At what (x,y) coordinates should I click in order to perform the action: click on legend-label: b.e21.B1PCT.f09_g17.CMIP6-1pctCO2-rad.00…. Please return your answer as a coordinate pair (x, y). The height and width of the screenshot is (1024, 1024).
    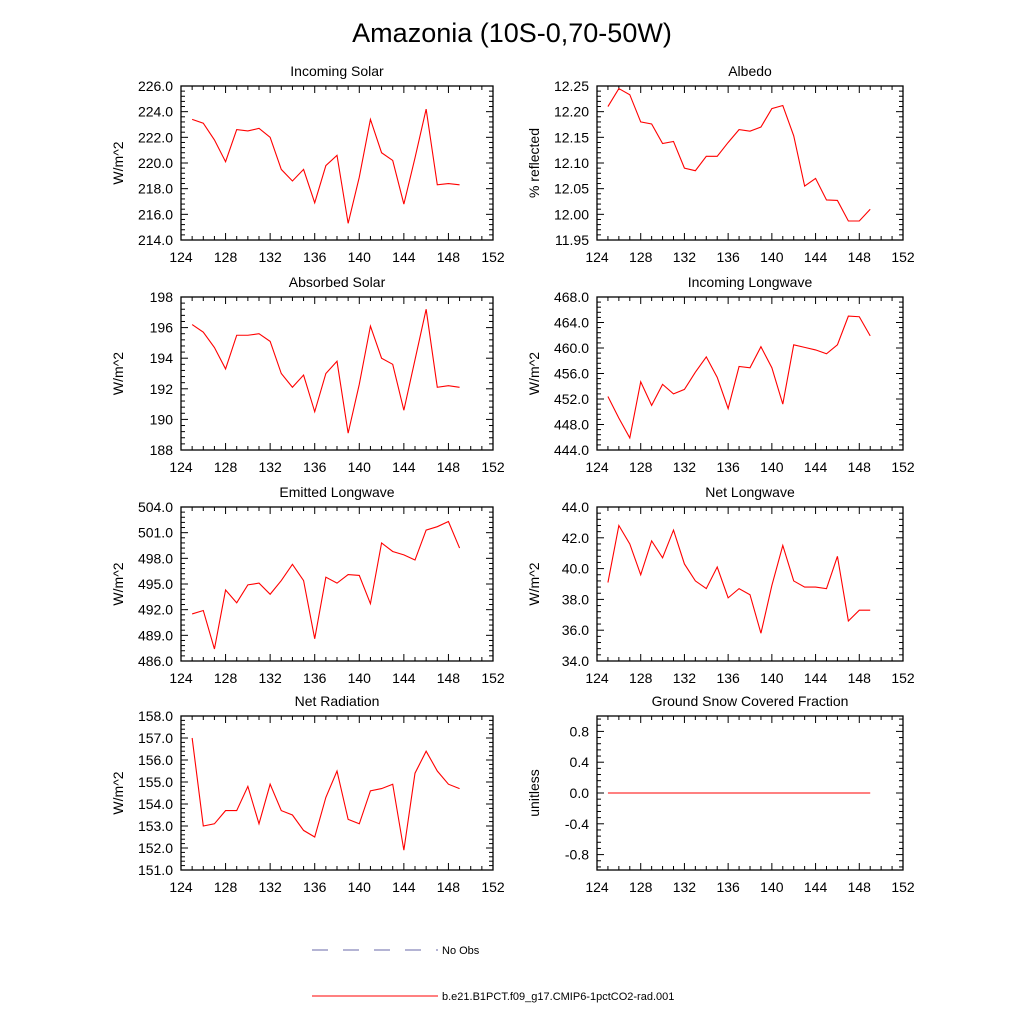
    Looking at the image, I should click on (558, 997).